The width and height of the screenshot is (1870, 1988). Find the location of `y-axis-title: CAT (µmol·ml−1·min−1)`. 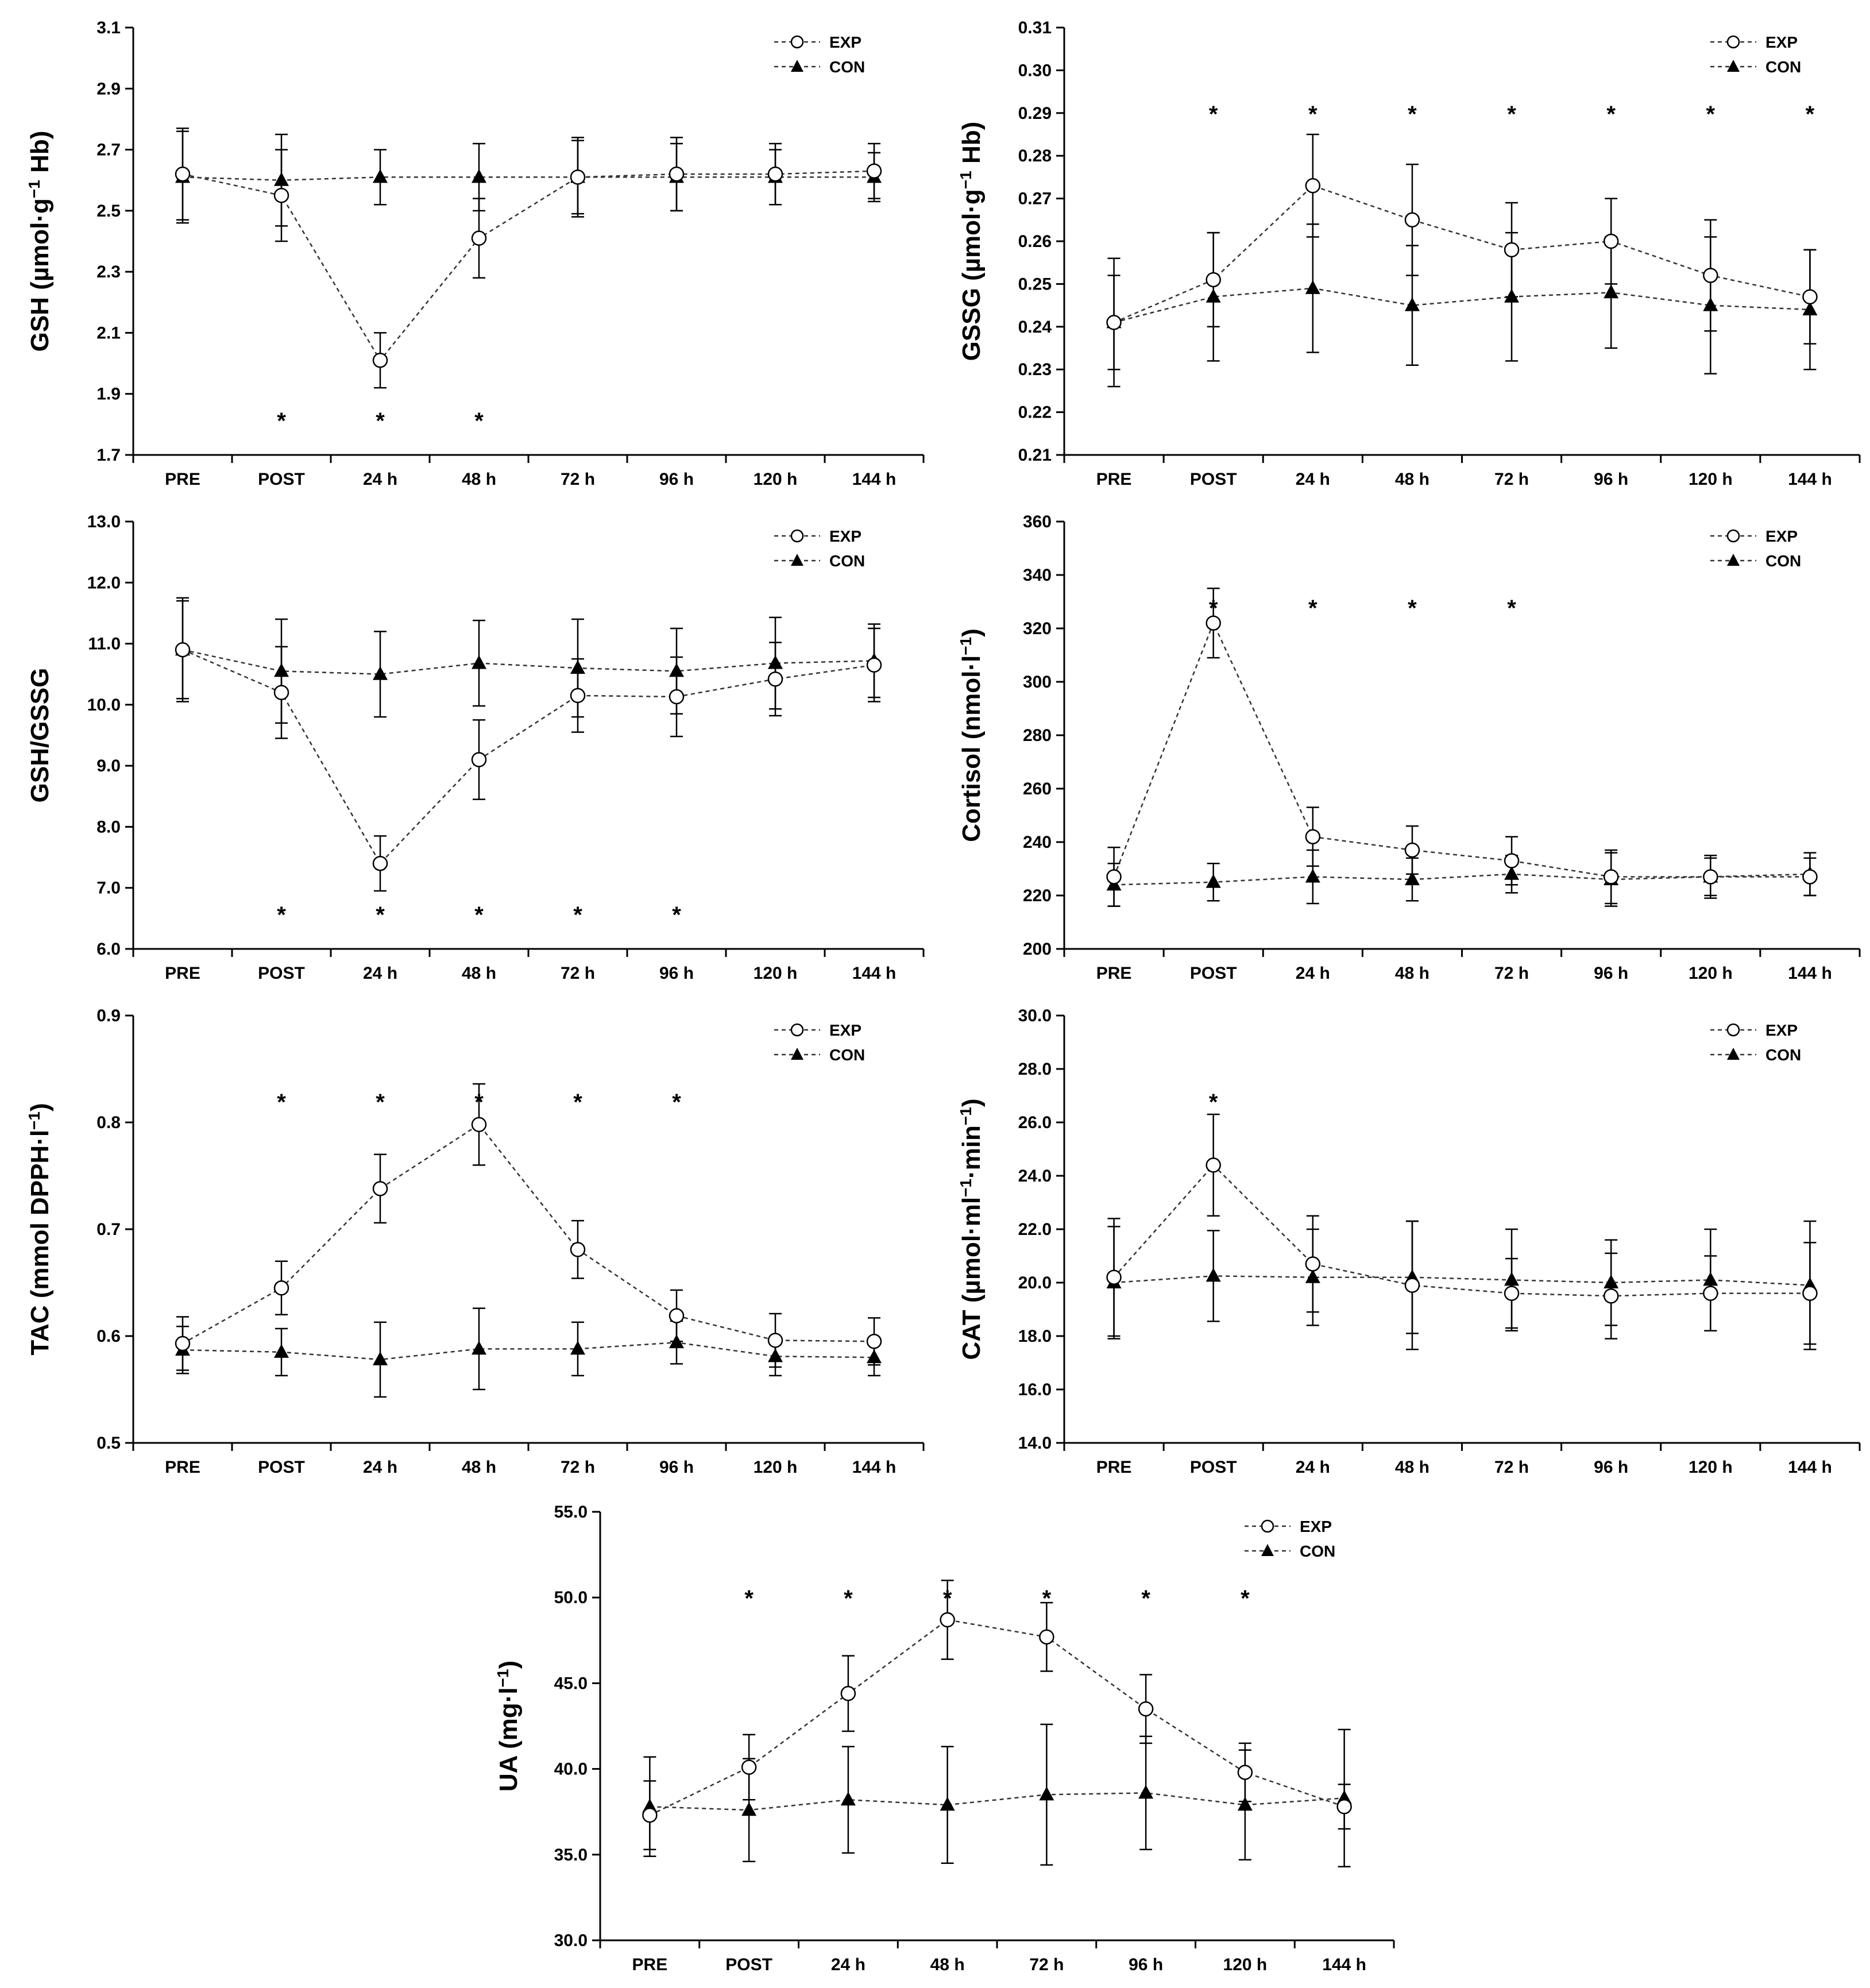

y-axis-title: CAT (µmol·ml−1·min−1) is located at coordinates (971, 1229).